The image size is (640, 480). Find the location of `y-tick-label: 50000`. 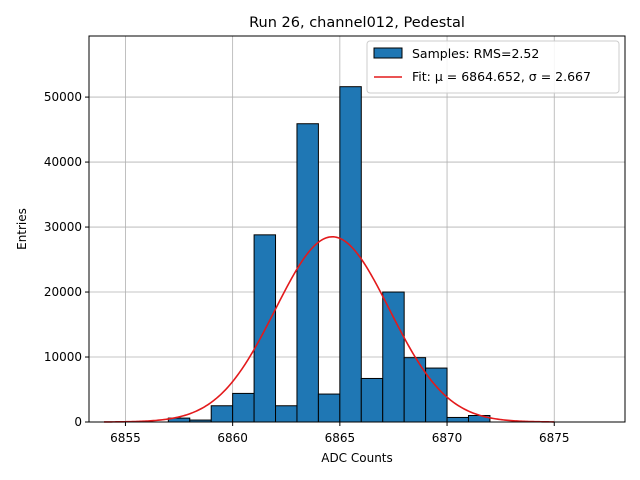

y-tick-label: 50000 is located at coordinates (63, 97).